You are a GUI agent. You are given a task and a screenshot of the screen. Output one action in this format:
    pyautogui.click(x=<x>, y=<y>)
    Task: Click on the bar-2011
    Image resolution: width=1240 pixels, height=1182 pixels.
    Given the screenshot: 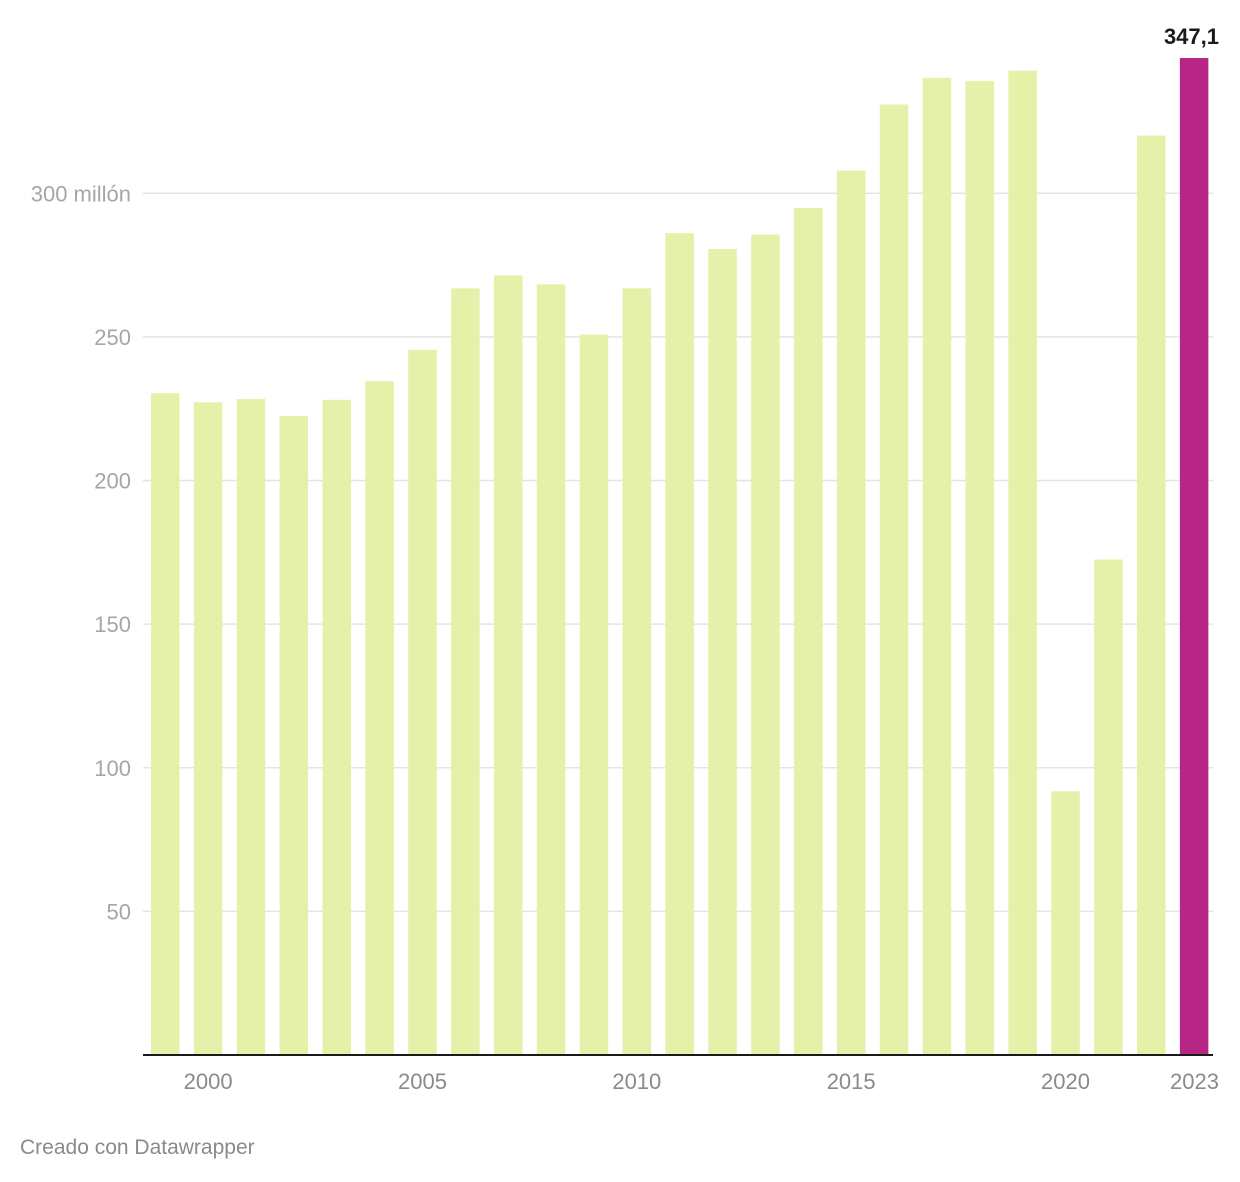 What is the action you would take?
    pyautogui.click(x=679, y=644)
    